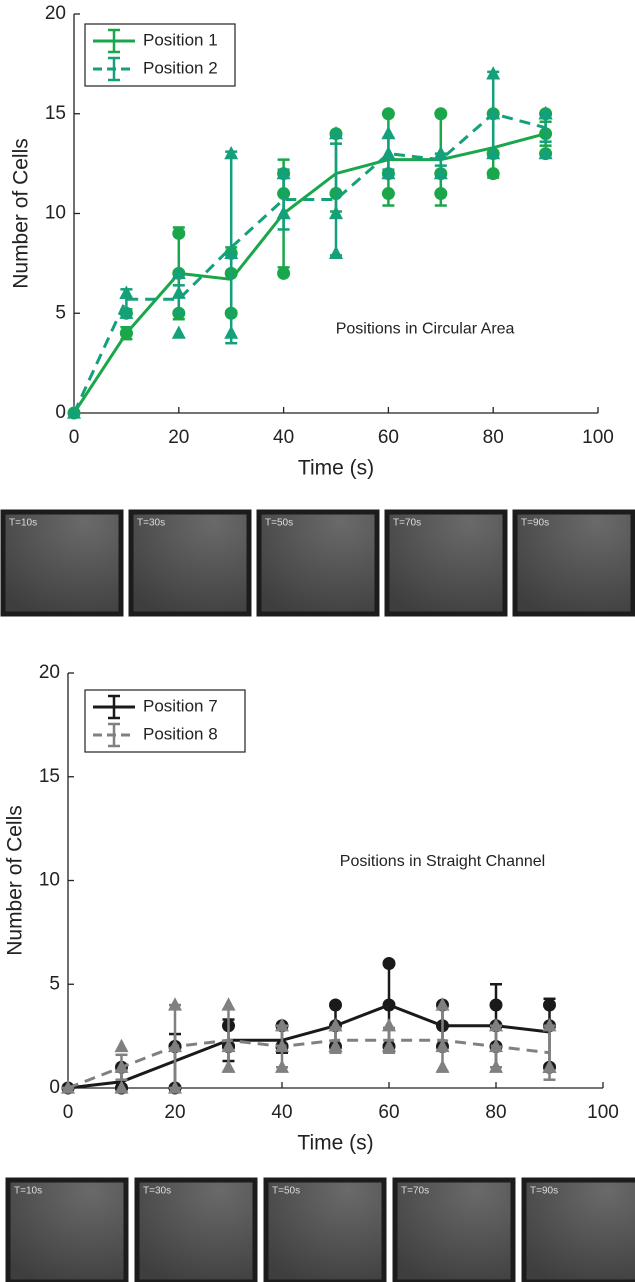 This screenshot has height=1282, width=635. I want to click on image-label: T=10s, so click(23, 523).